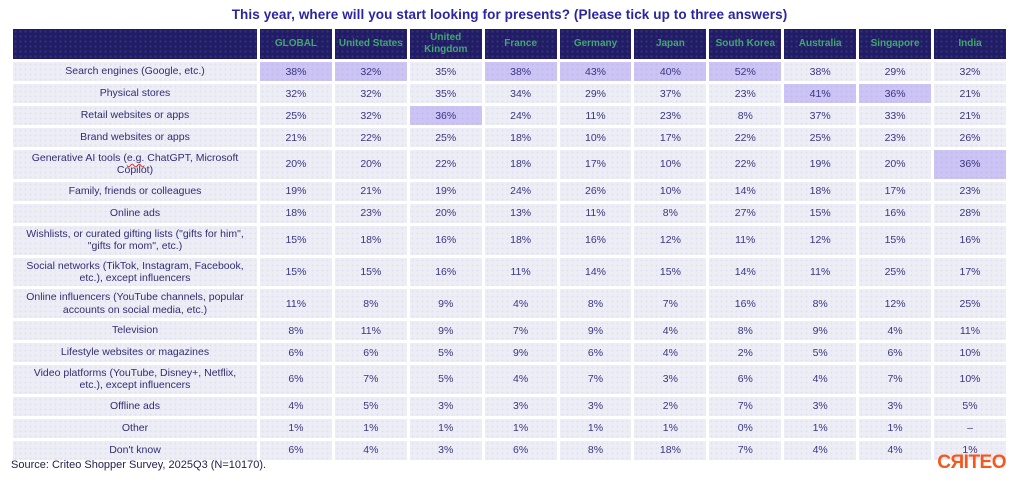  Describe the element at coordinates (745, 137) in the screenshot. I see `value-cell: 22%` at that location.